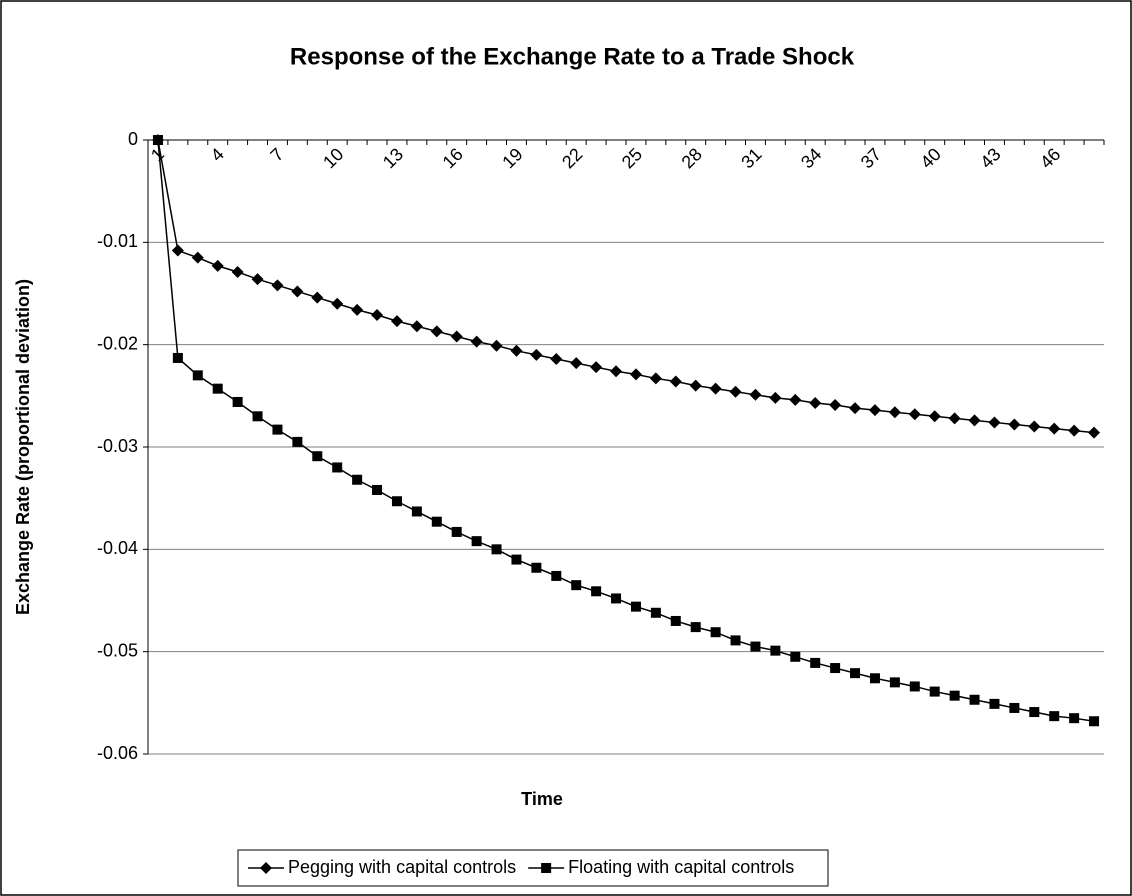  I want to click on y-tick-label: -0.04, so click(117, 548).